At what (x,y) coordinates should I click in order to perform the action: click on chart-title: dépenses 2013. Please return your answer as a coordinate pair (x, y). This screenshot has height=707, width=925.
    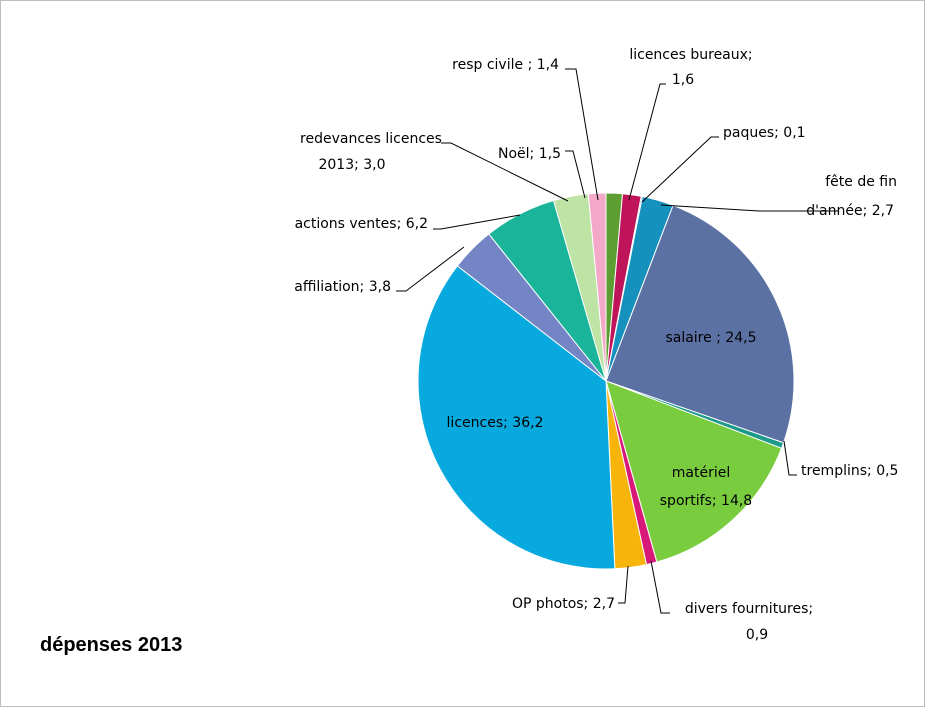
    Looking at the image, I should click on (111, 645).